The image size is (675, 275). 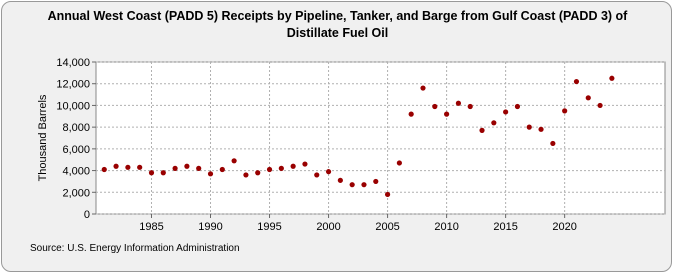 I want to click on x-tick-label: 1995, so click(x=269, y=227).